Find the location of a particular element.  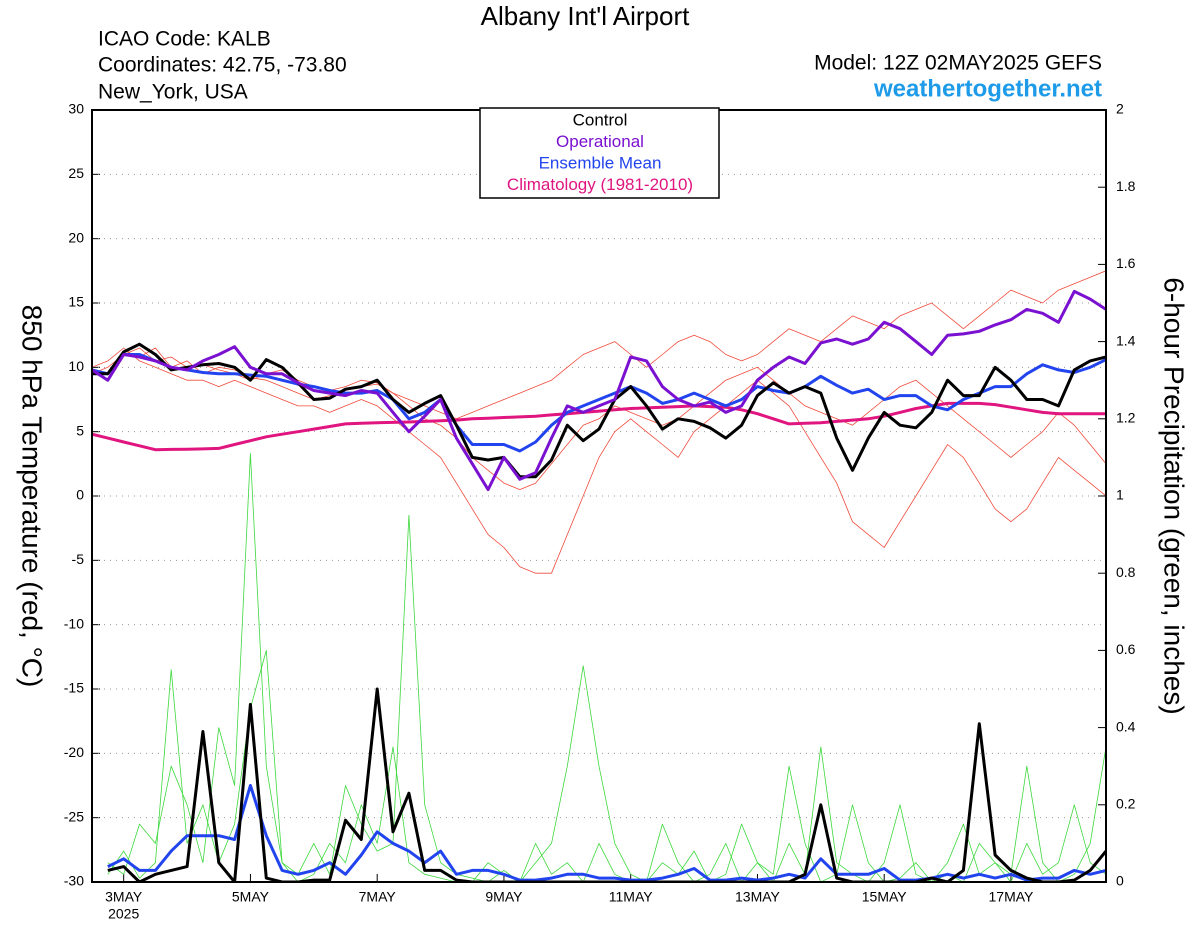

y-tick-label: 10 is located at coordinates (76, 366).